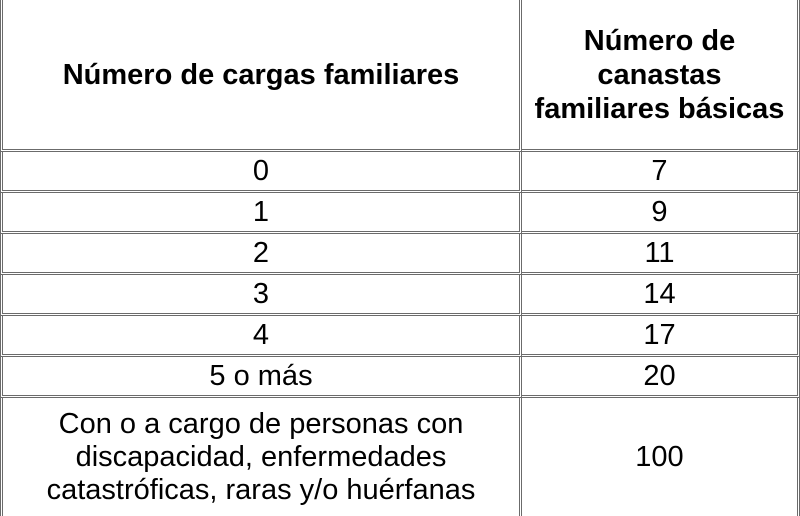  I want to click on baskets-cell: 11, so click(661, 254).